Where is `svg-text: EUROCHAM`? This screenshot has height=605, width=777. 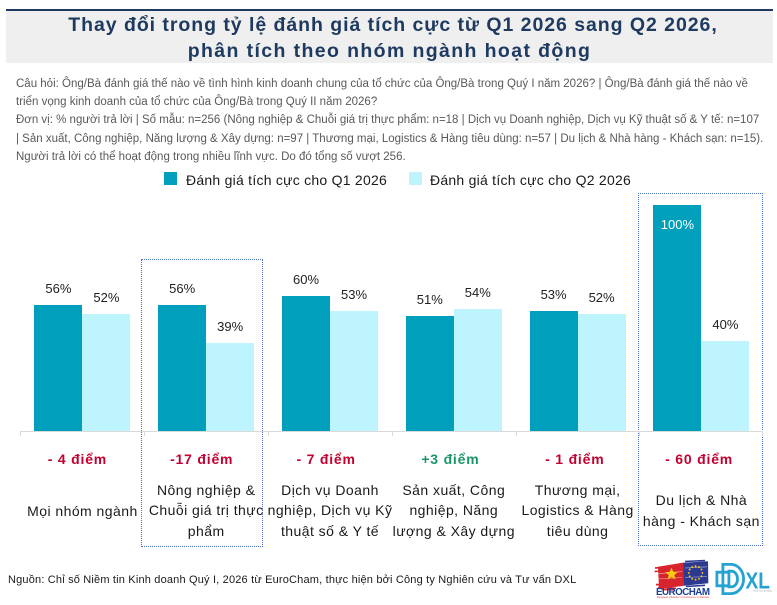
svg-text: EUROCHAM is located at coordinates (683, 592).